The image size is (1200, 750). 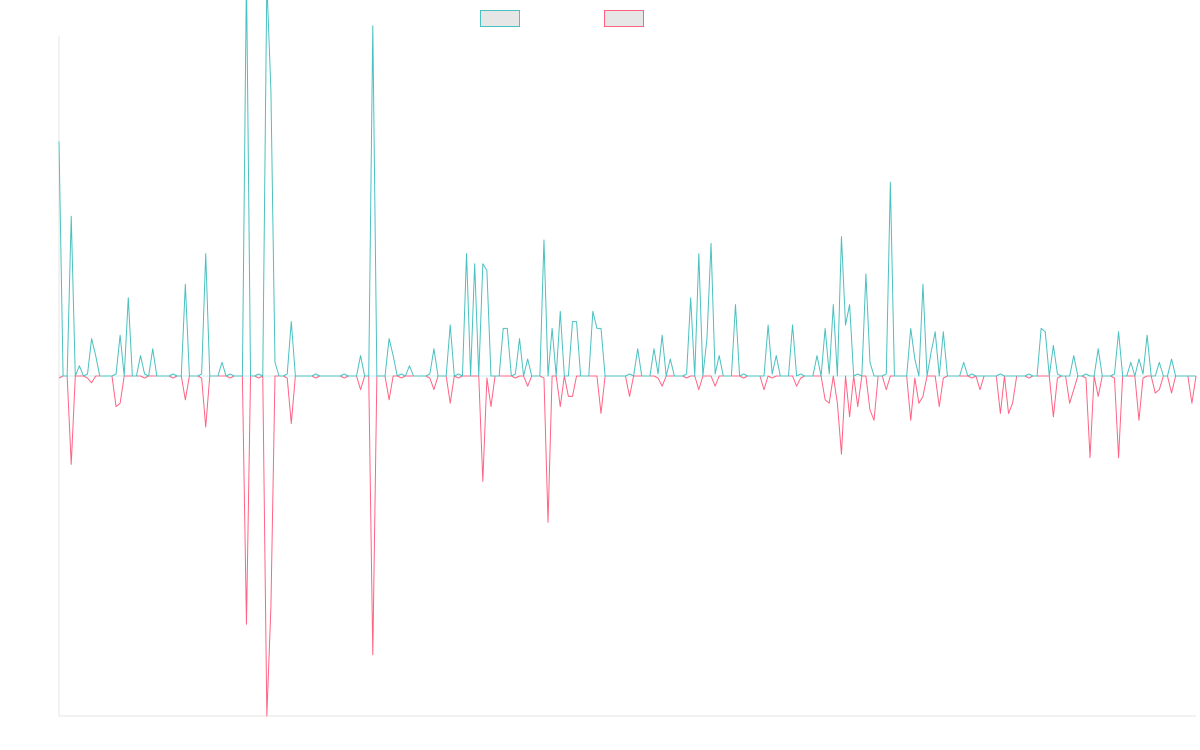 I want to click on legend, so click(x=600, y=18).